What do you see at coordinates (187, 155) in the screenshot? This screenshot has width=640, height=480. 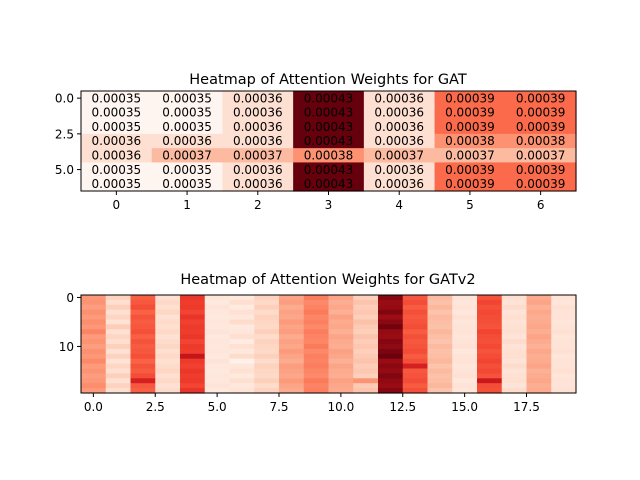 I see `cell-value-label: 0.00037` at bounding box center [187, 155].